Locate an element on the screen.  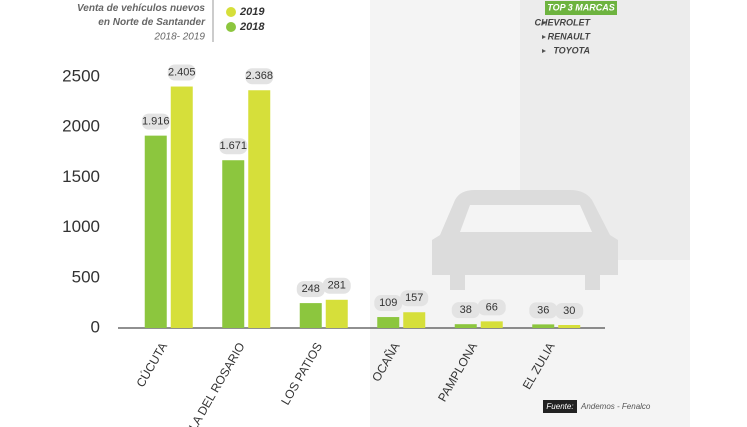
legend-label: 2018 is located at coordinates (252, 27).